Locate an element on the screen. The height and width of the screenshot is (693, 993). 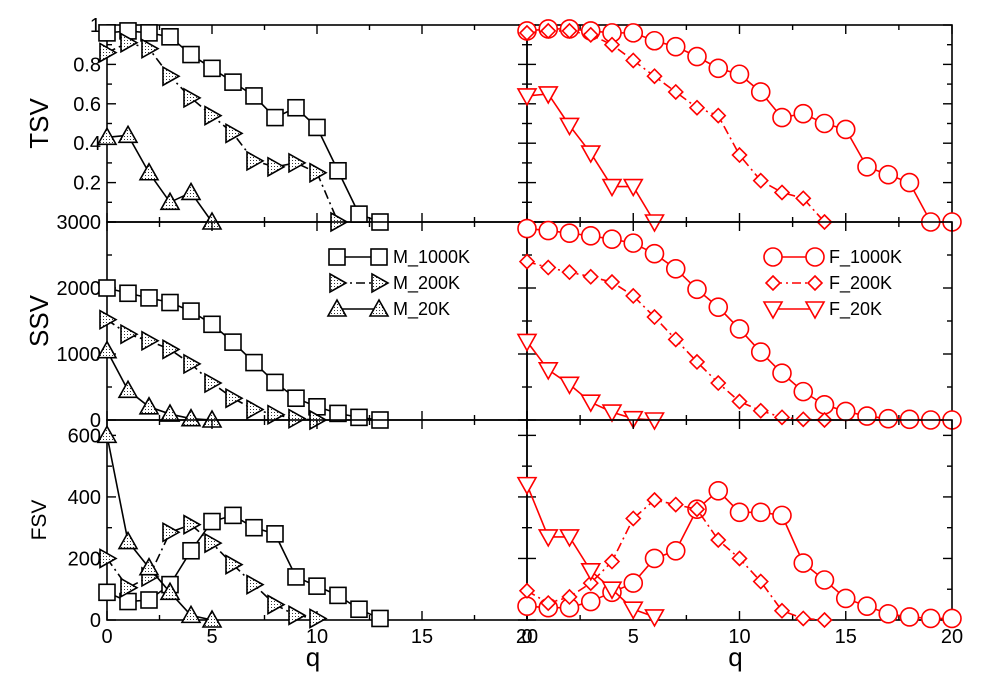
x-tick-label: 10 is located at coordinates (317, 637).